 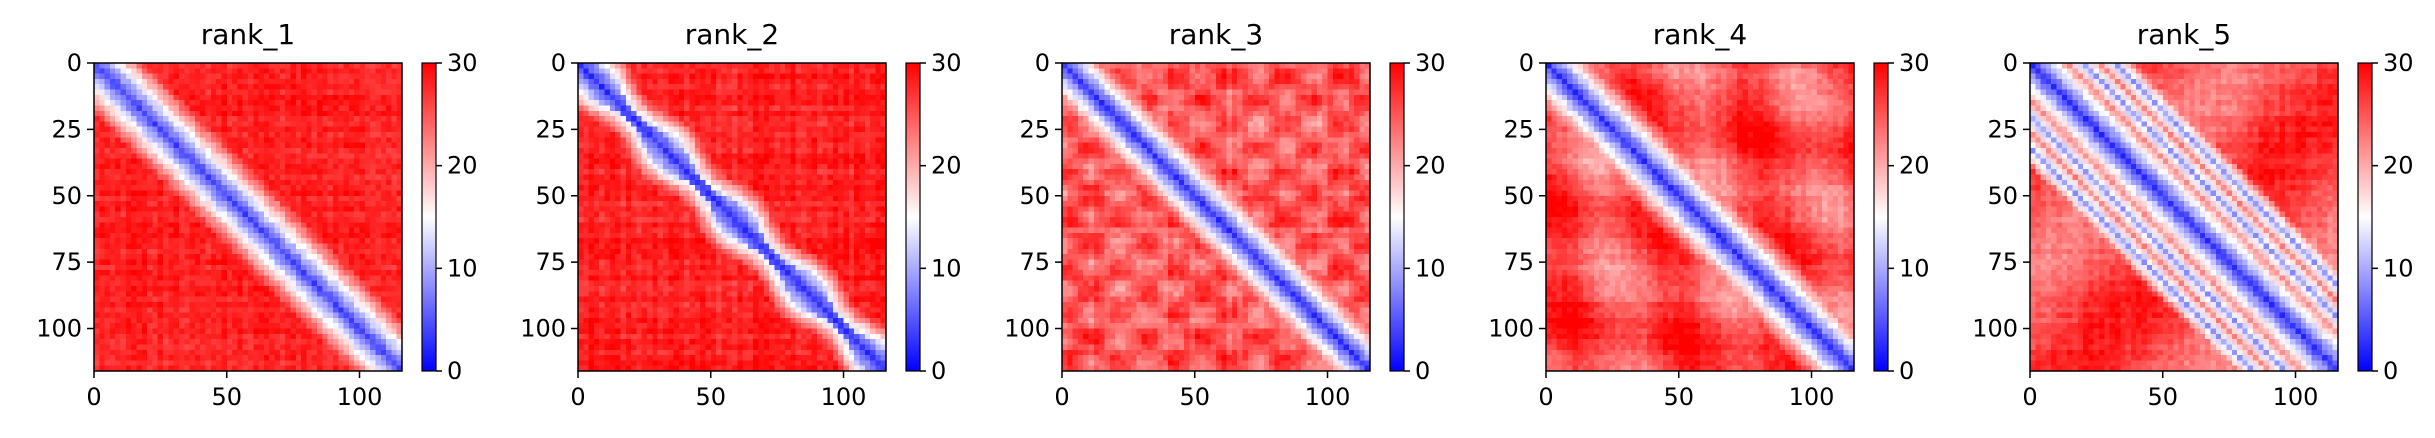 I want to click on panel-title: rank_5, so click(x=2184, y=34).